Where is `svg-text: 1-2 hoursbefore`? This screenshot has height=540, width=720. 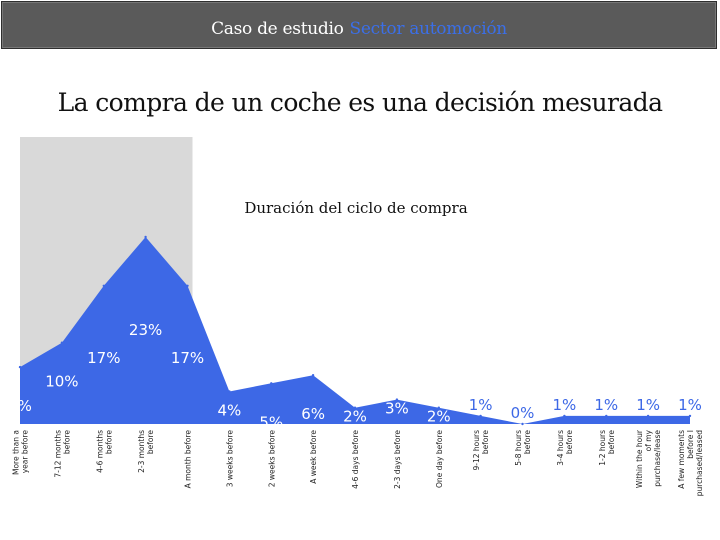 svg-text: 1-2 hoursbefore is located at coordinates (607, 448).